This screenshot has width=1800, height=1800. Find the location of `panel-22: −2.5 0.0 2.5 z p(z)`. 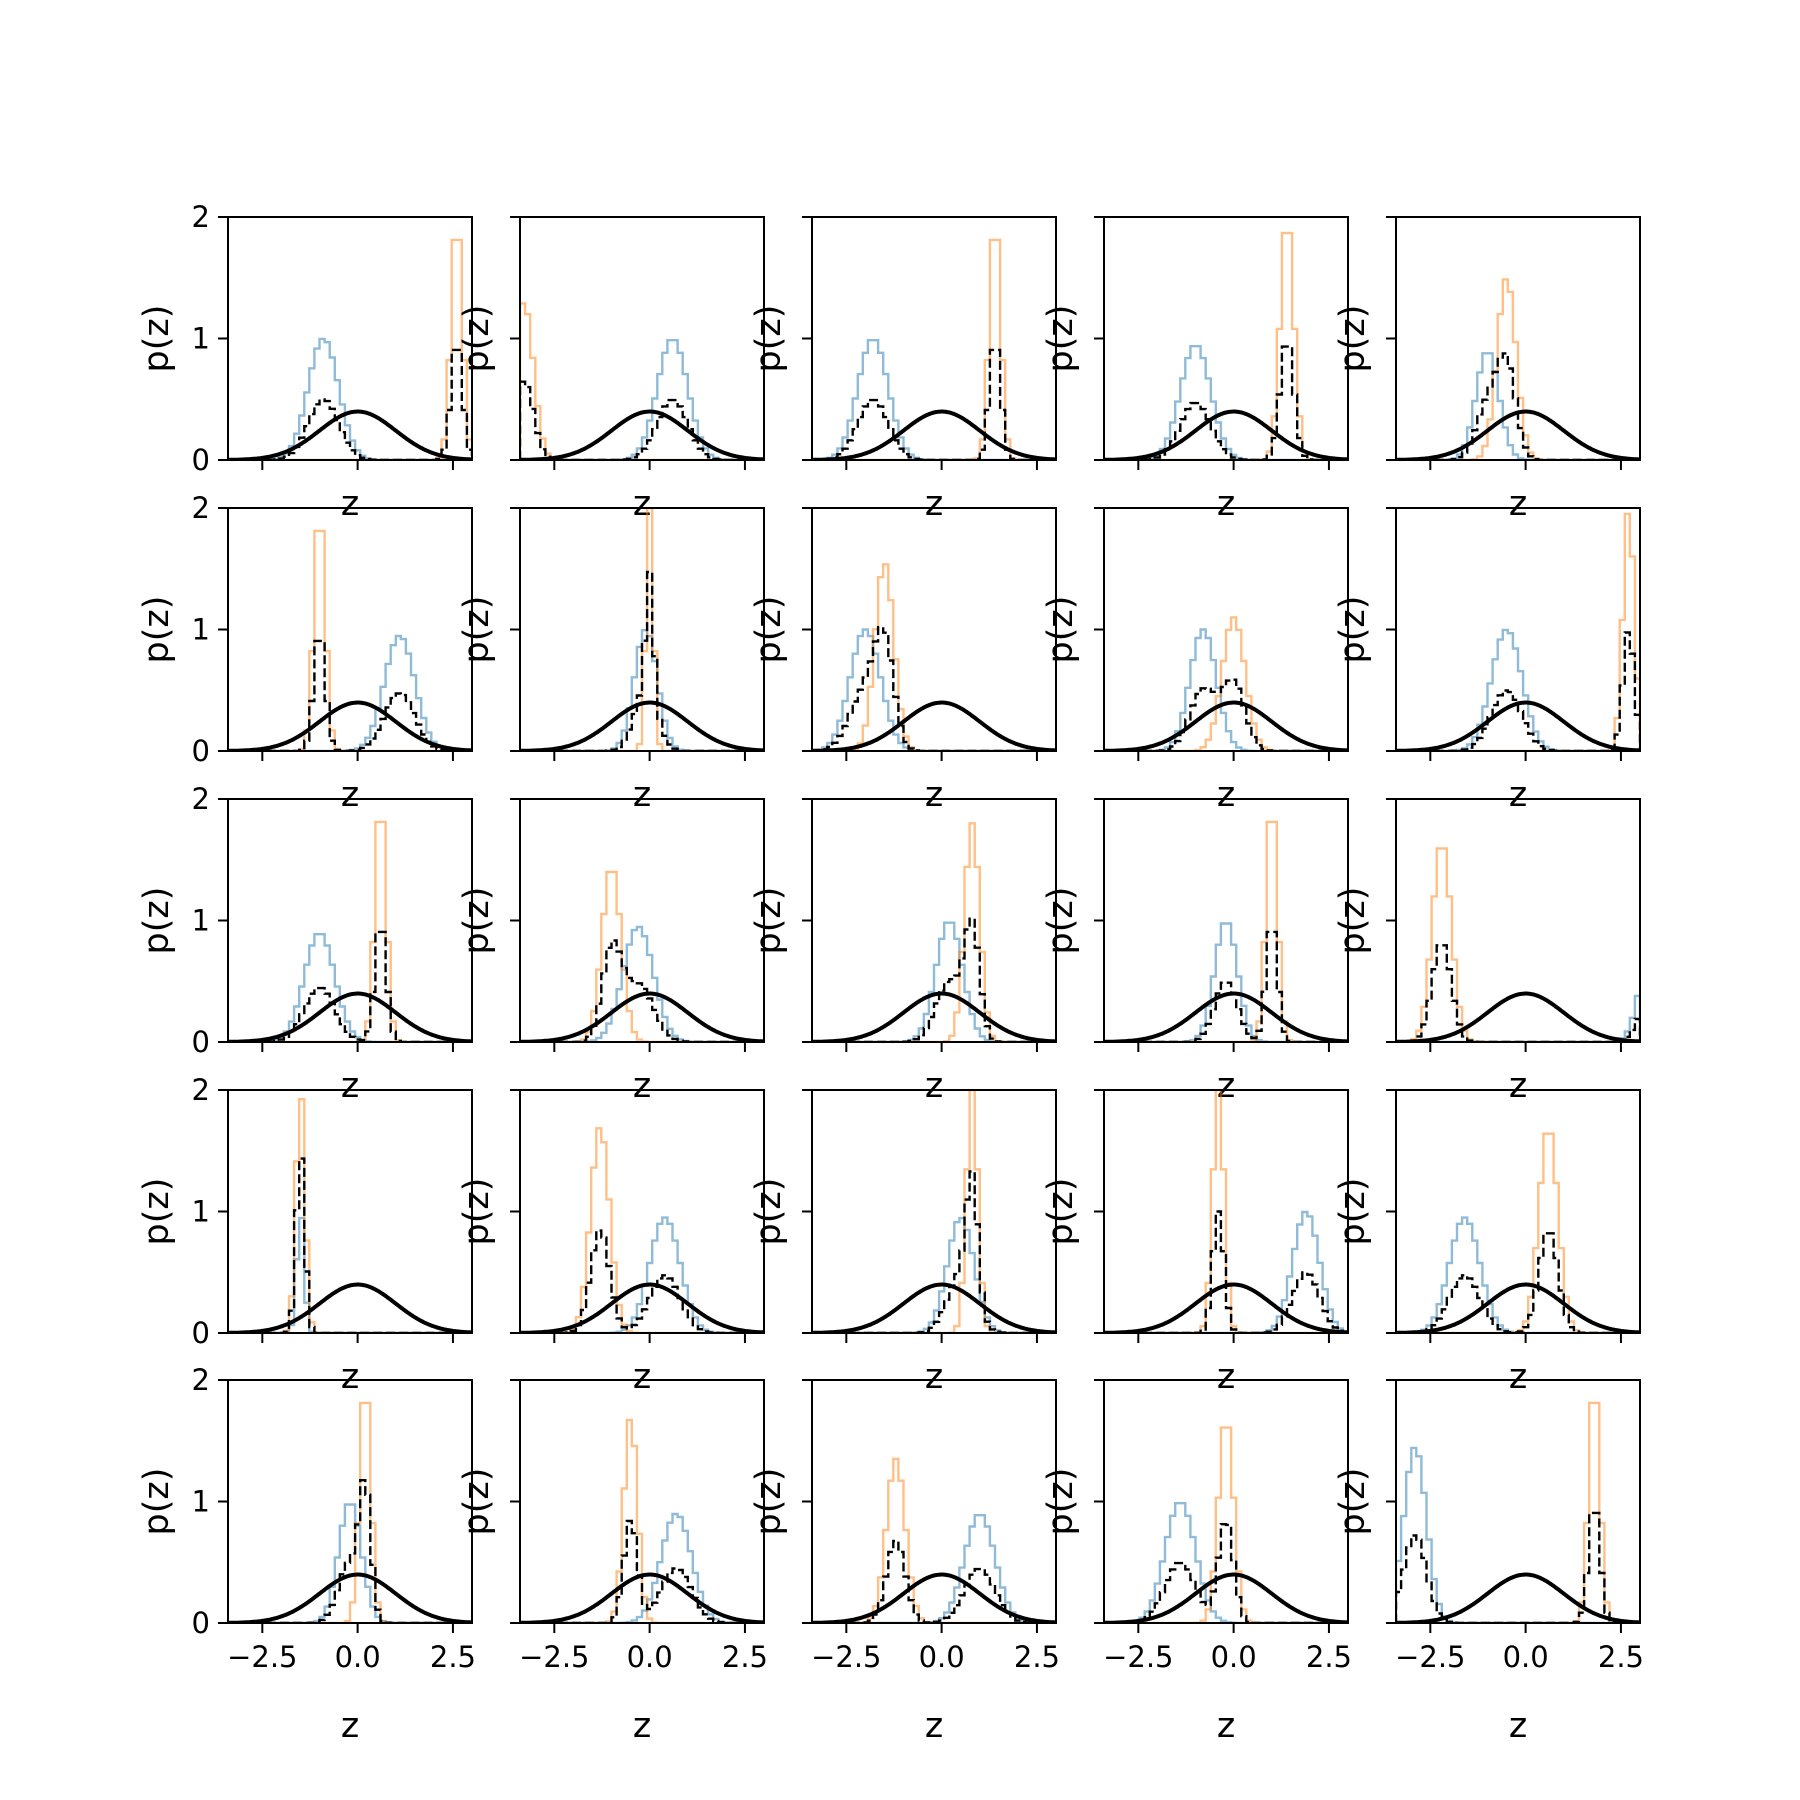

panel-22: −2.5 0.0 2.5 z p(z) is located at coordinates (612, 1562).